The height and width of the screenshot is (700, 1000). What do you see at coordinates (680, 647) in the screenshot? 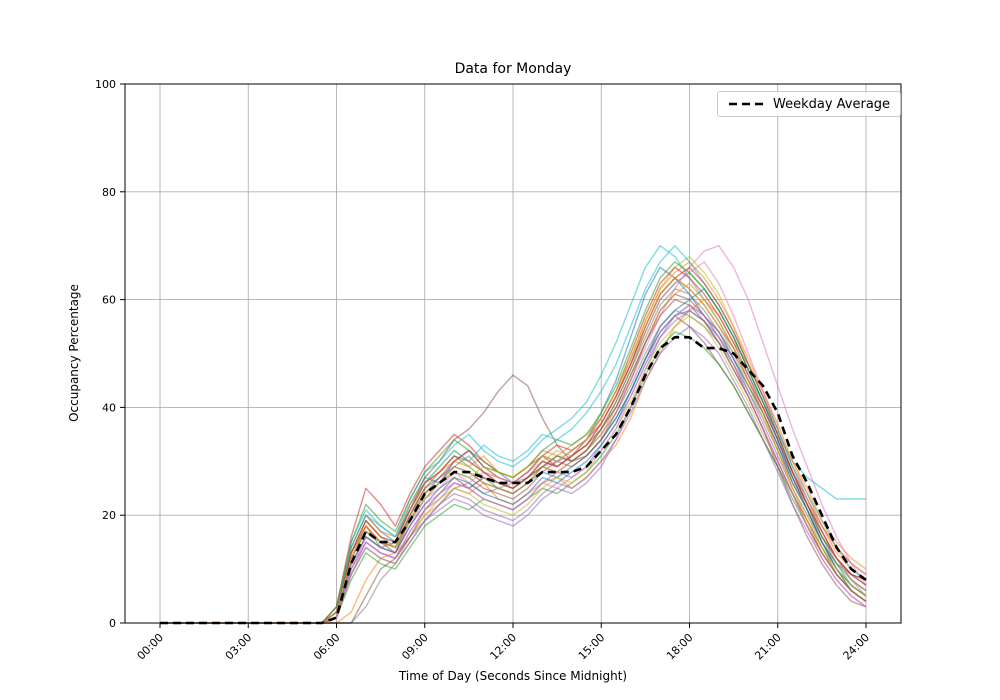
I see `x-tick-label: 18:00` at bounding box center [680, 647].